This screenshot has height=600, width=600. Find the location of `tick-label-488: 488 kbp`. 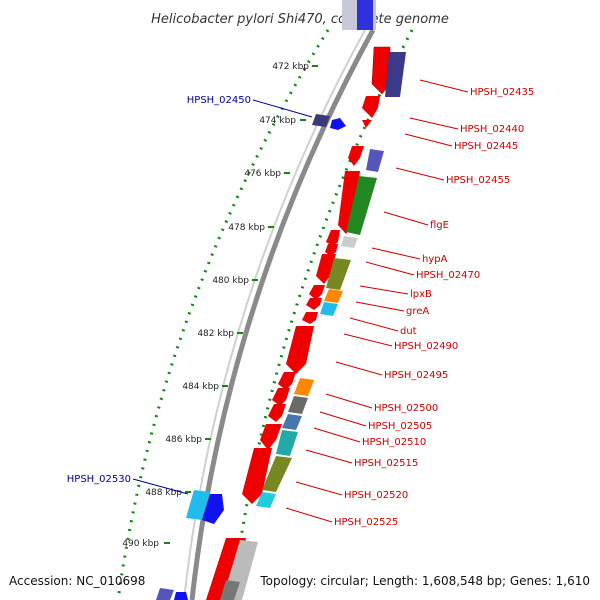

tick-label-488: 488 kbp is located at coordinates (163, 493).